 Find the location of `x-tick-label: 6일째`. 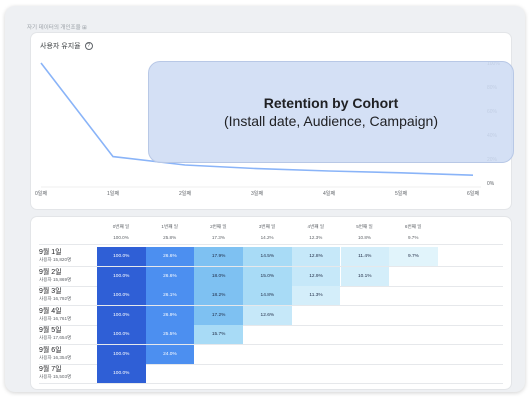

x-tick-label: 6일째 is located at coordinates (473, 193).